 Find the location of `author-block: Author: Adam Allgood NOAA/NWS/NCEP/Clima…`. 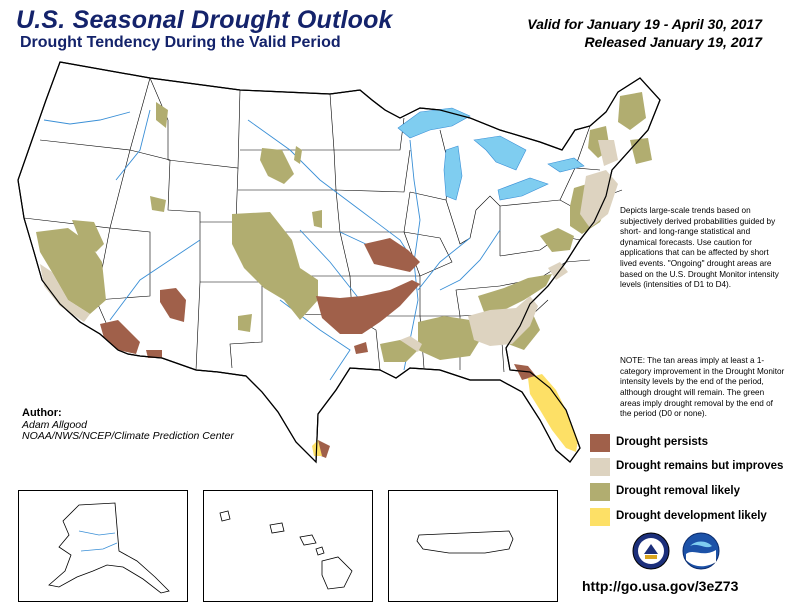

author-block: Author: Adam Allgood NOAA/NWS/NCEP/Clima… is located at coordinates (128, 425).